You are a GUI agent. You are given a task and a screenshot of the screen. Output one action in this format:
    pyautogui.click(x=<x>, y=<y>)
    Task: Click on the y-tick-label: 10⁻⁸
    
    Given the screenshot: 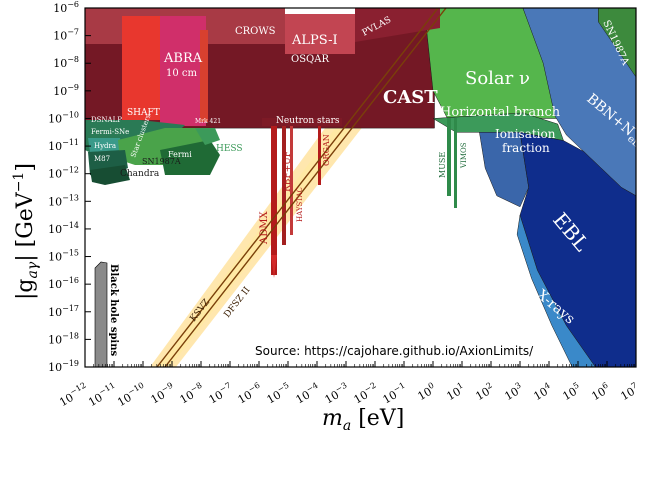 What is the action you would take?
    pyautogui.click(x=66, y=62)
    